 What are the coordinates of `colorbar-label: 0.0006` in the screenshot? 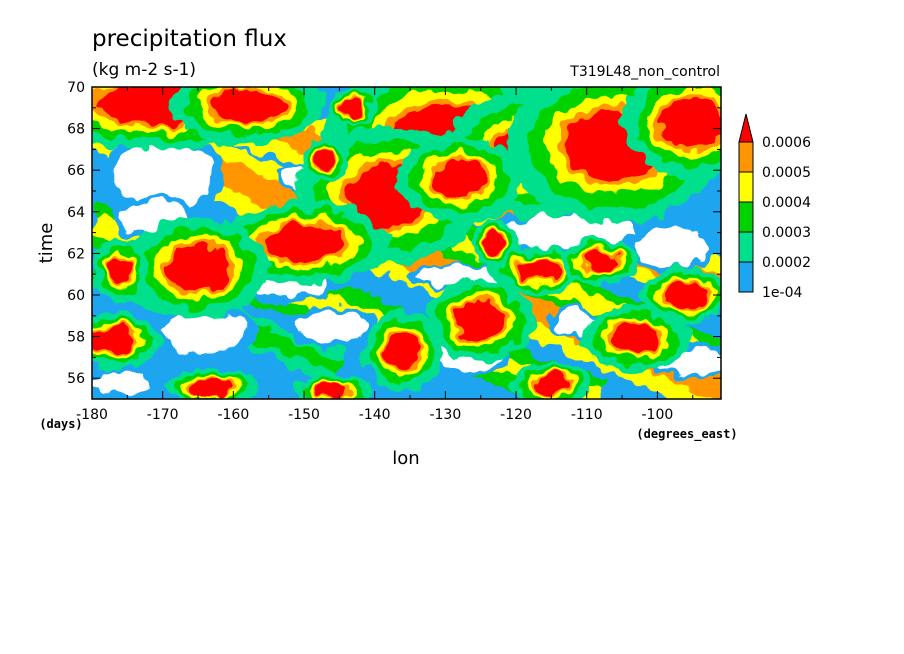 It's located at (786, 143).